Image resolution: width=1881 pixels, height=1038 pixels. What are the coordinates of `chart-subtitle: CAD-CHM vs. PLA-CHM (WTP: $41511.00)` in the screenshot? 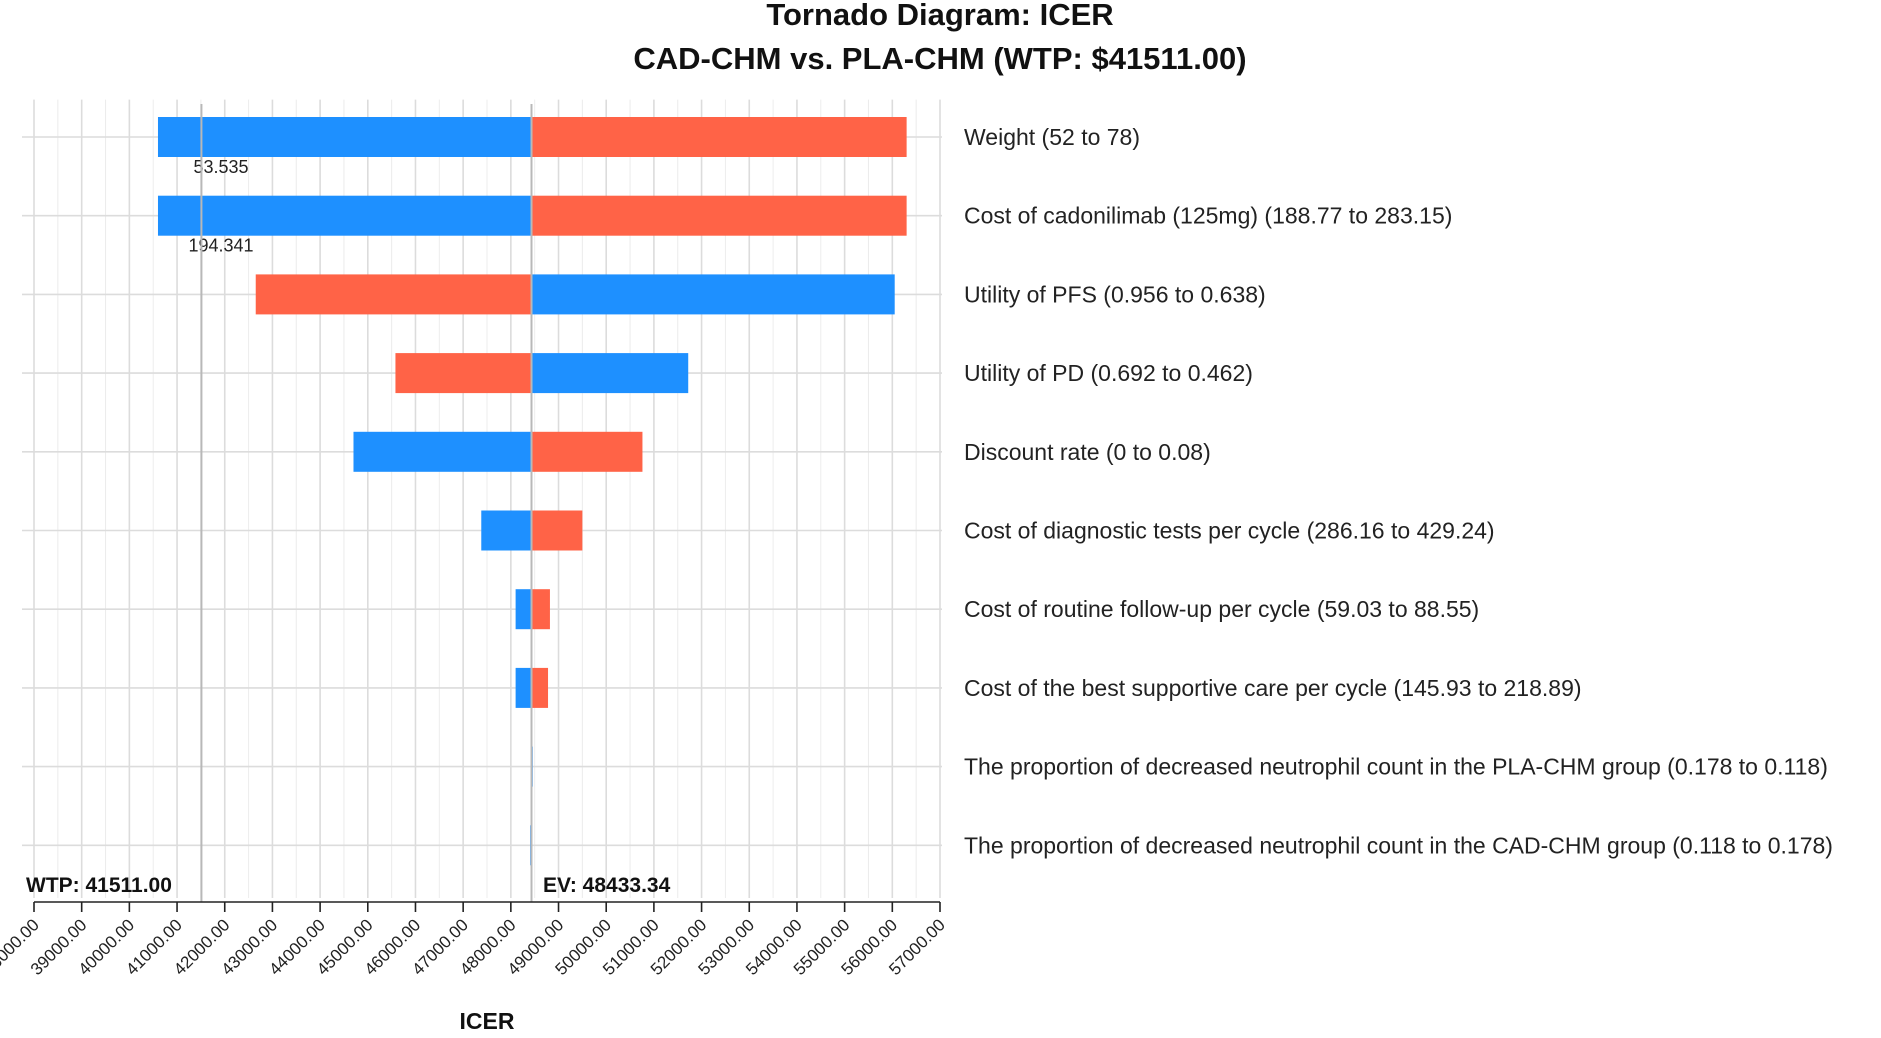 It's located at (939, 58).